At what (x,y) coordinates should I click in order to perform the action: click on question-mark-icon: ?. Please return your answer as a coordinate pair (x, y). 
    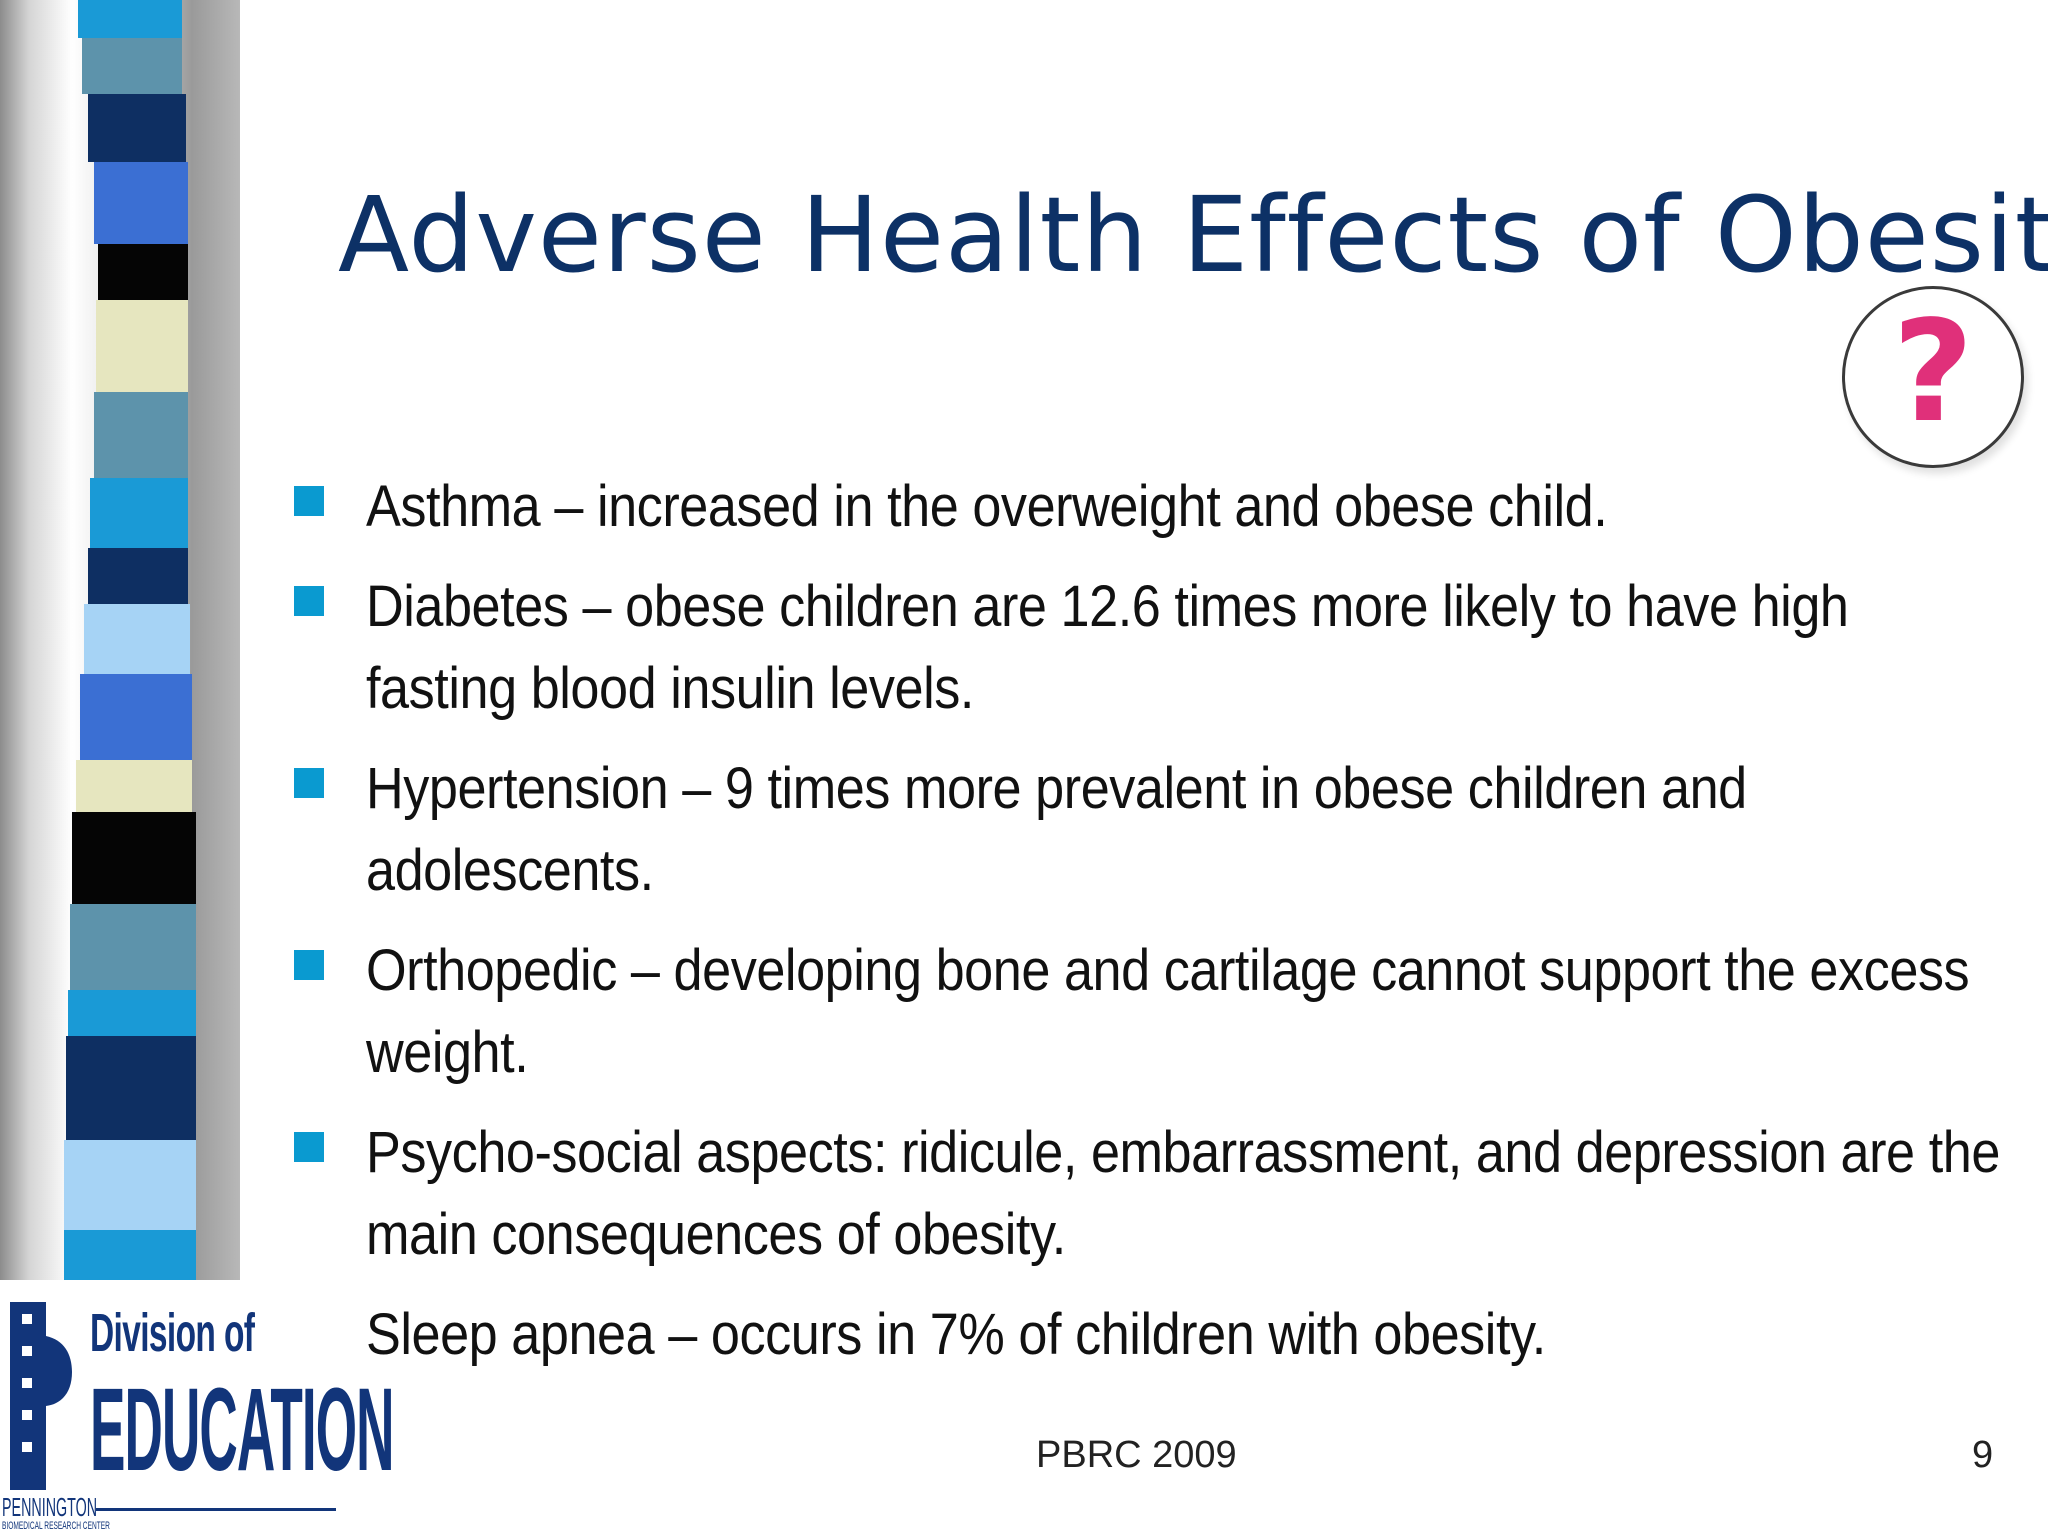
    Looking at the image, I should click on (1933, 377).